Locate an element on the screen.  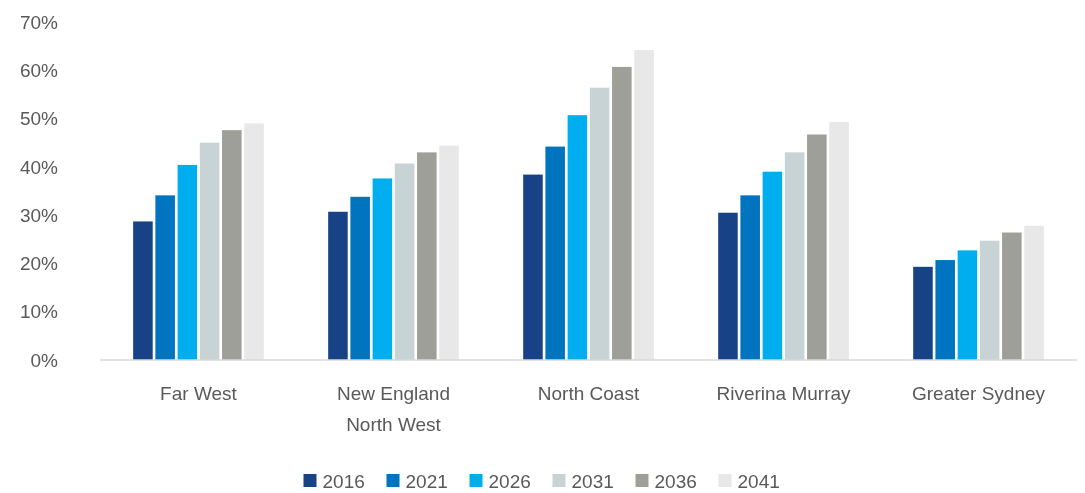
legend-label: 2036 is located at coordinates (675, 481).